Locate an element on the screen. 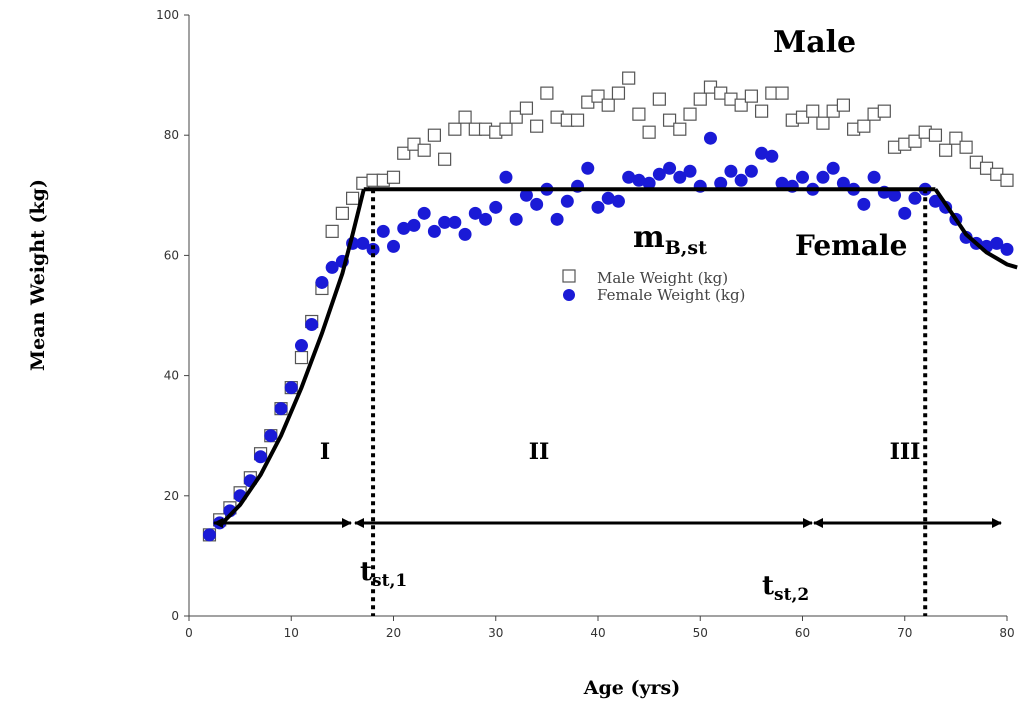 This screenshot has width=1024, height=709. legend-male-marker is located at coordinates (569, 276).